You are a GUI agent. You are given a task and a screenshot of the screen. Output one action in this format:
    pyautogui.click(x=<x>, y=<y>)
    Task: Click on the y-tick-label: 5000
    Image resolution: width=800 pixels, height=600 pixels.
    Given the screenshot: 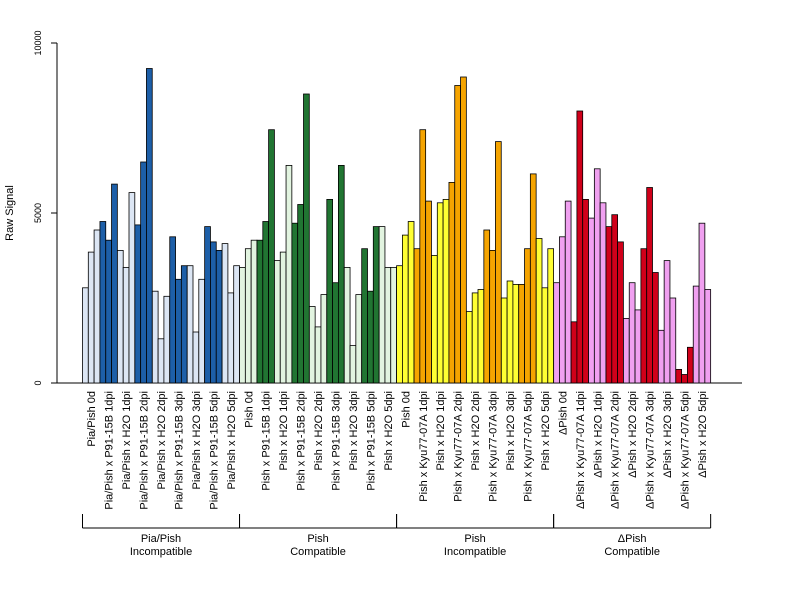 What is the action you would take?
    pyautogui.click(x=38, y=213)
    